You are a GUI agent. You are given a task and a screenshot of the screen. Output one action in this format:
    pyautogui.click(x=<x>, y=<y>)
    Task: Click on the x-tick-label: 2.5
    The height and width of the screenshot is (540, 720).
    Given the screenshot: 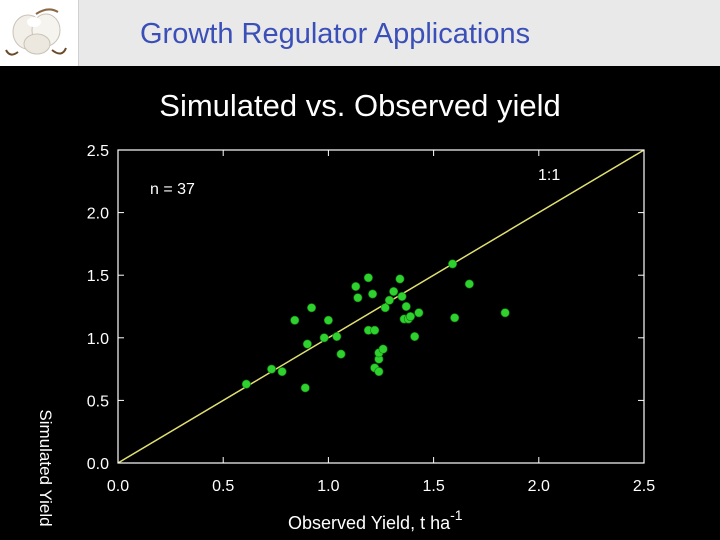 What is the action you would take?
    pyautogui.click(x=644, y=486)
    